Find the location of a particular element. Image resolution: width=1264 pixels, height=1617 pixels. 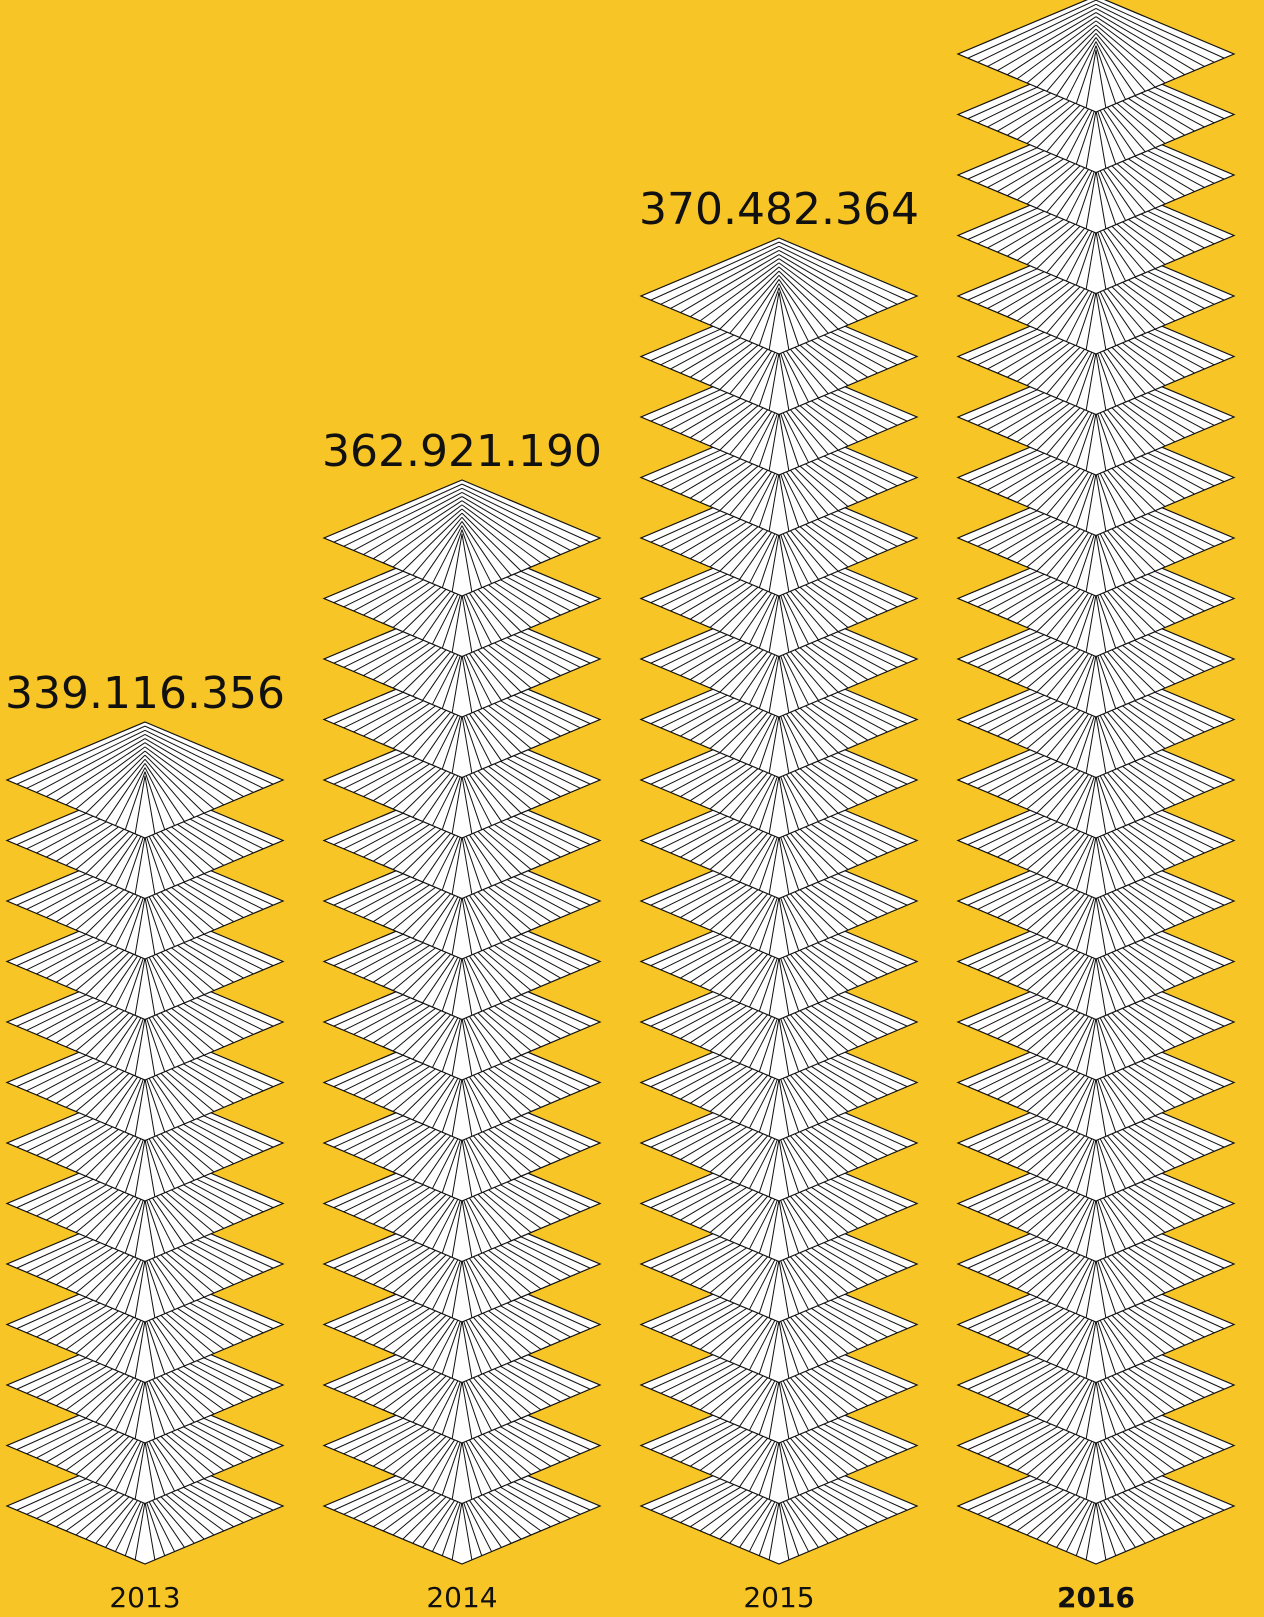

year-label-2014: 2014 is located at coordinates (461, 1597).